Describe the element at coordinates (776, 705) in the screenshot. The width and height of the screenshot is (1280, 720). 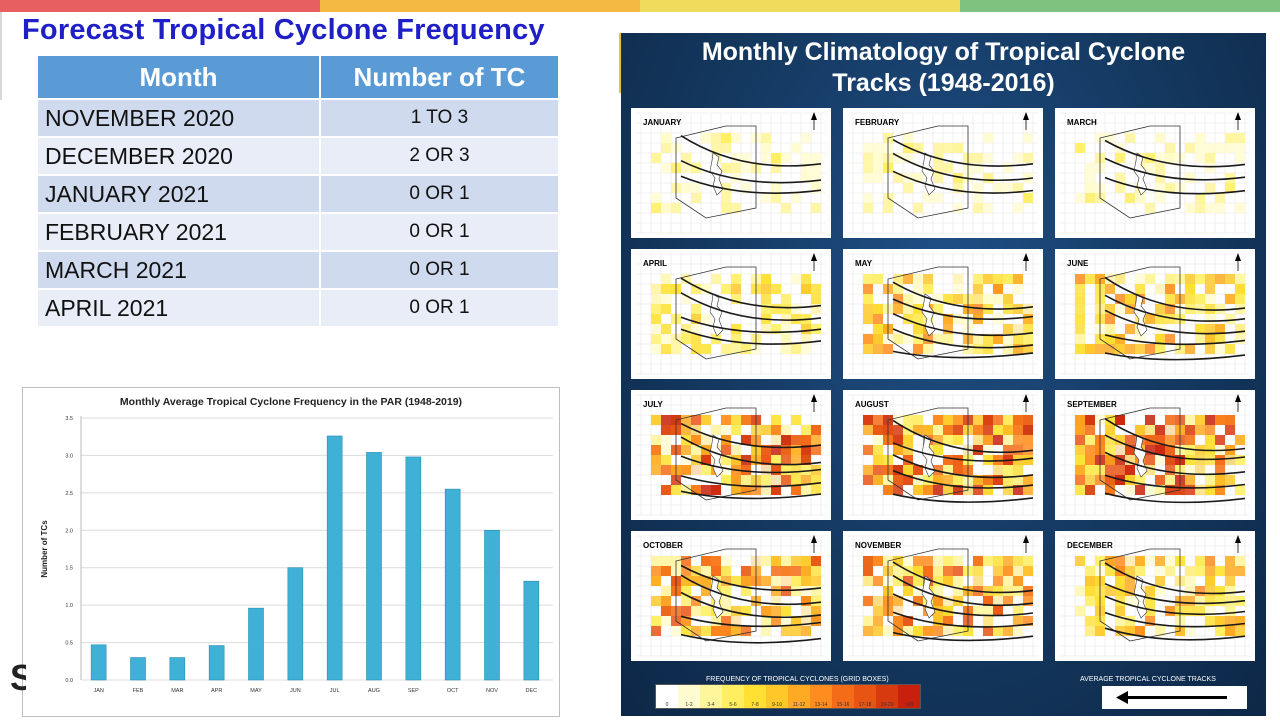
I see `legend-bin-label: 9-10` at that location.